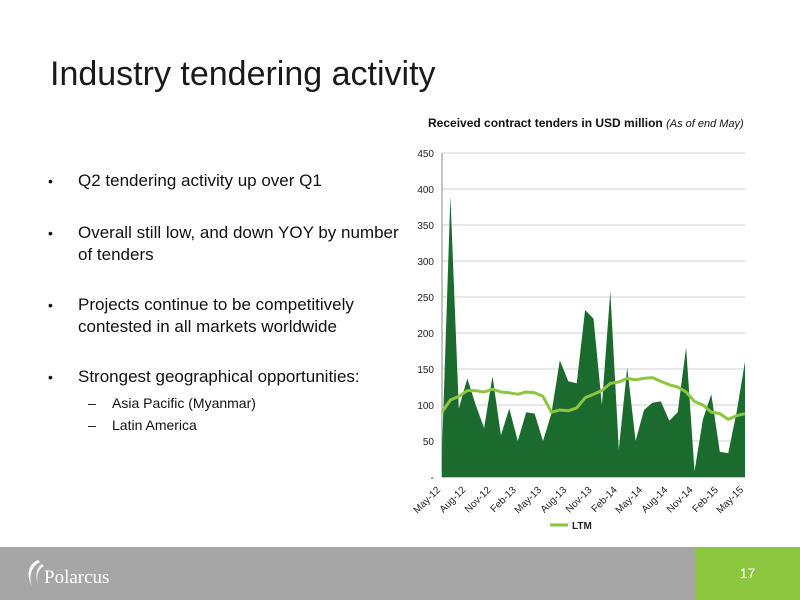  Describe the element at coordinates (554, 499) in the screenshot. I see `x-tick-label: Aug-13` at that location.